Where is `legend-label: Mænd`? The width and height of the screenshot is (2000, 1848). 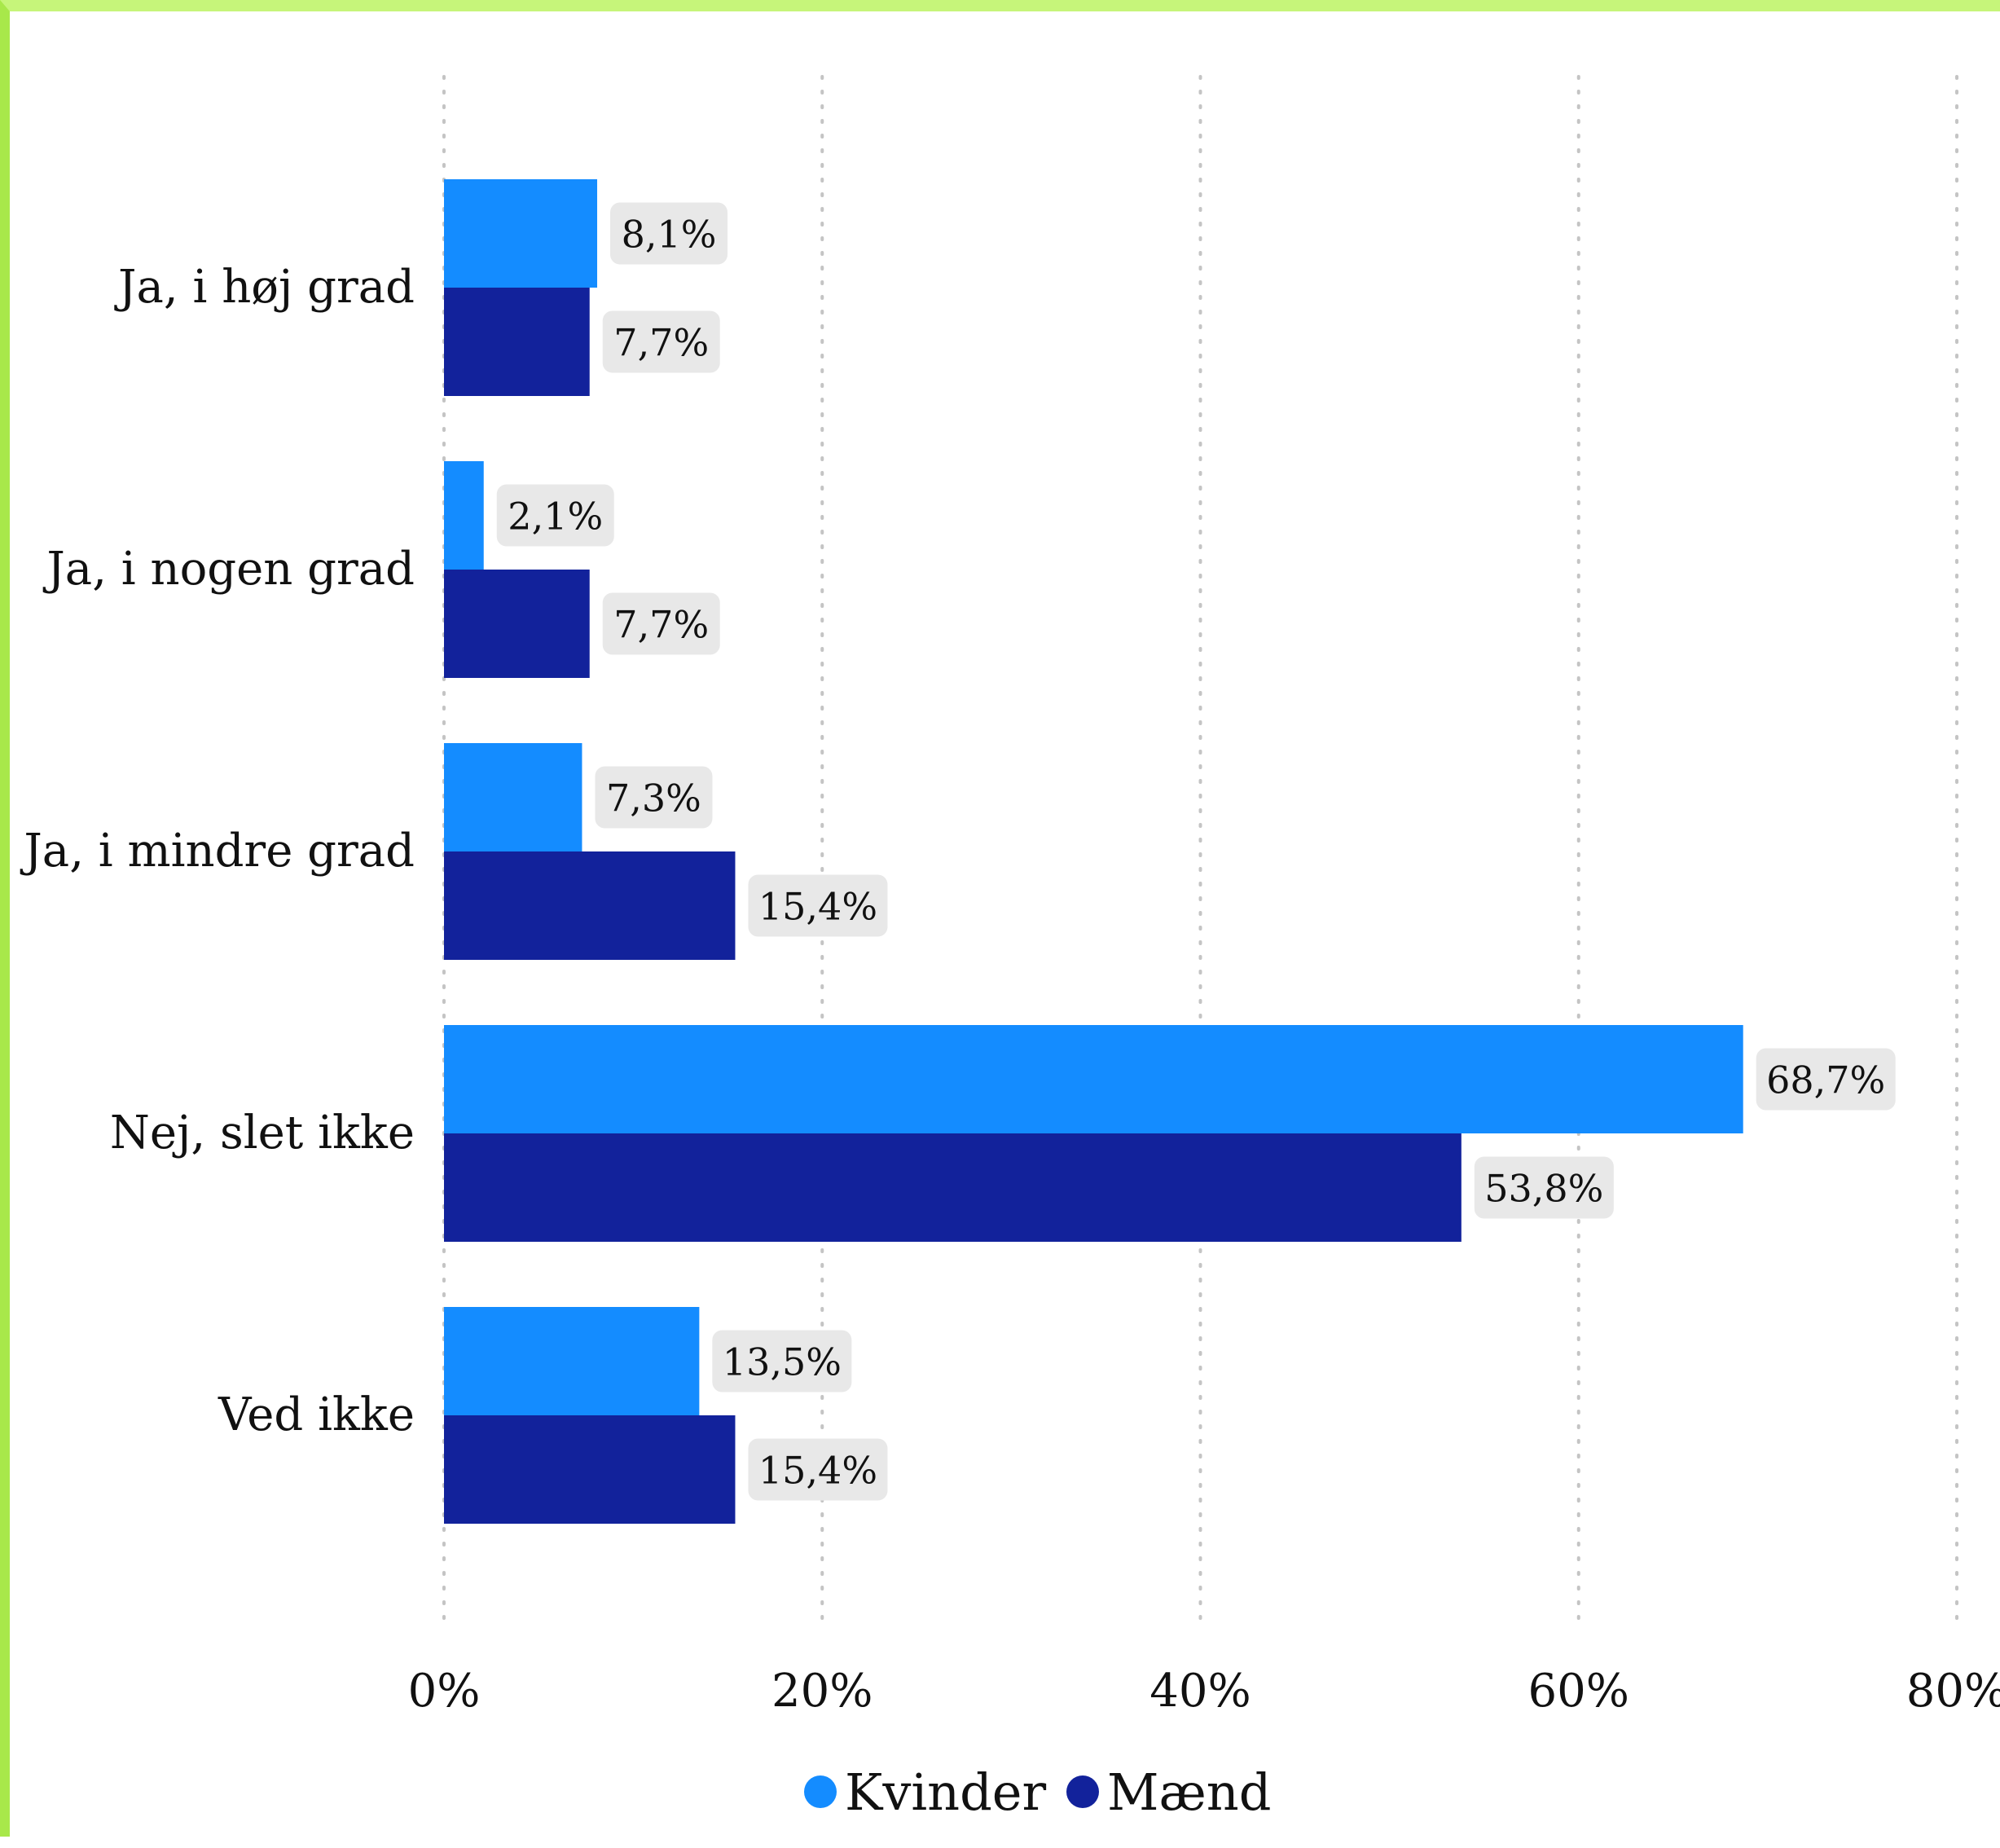
legend-label: Mænd is located at coordinates (1189, 1792).